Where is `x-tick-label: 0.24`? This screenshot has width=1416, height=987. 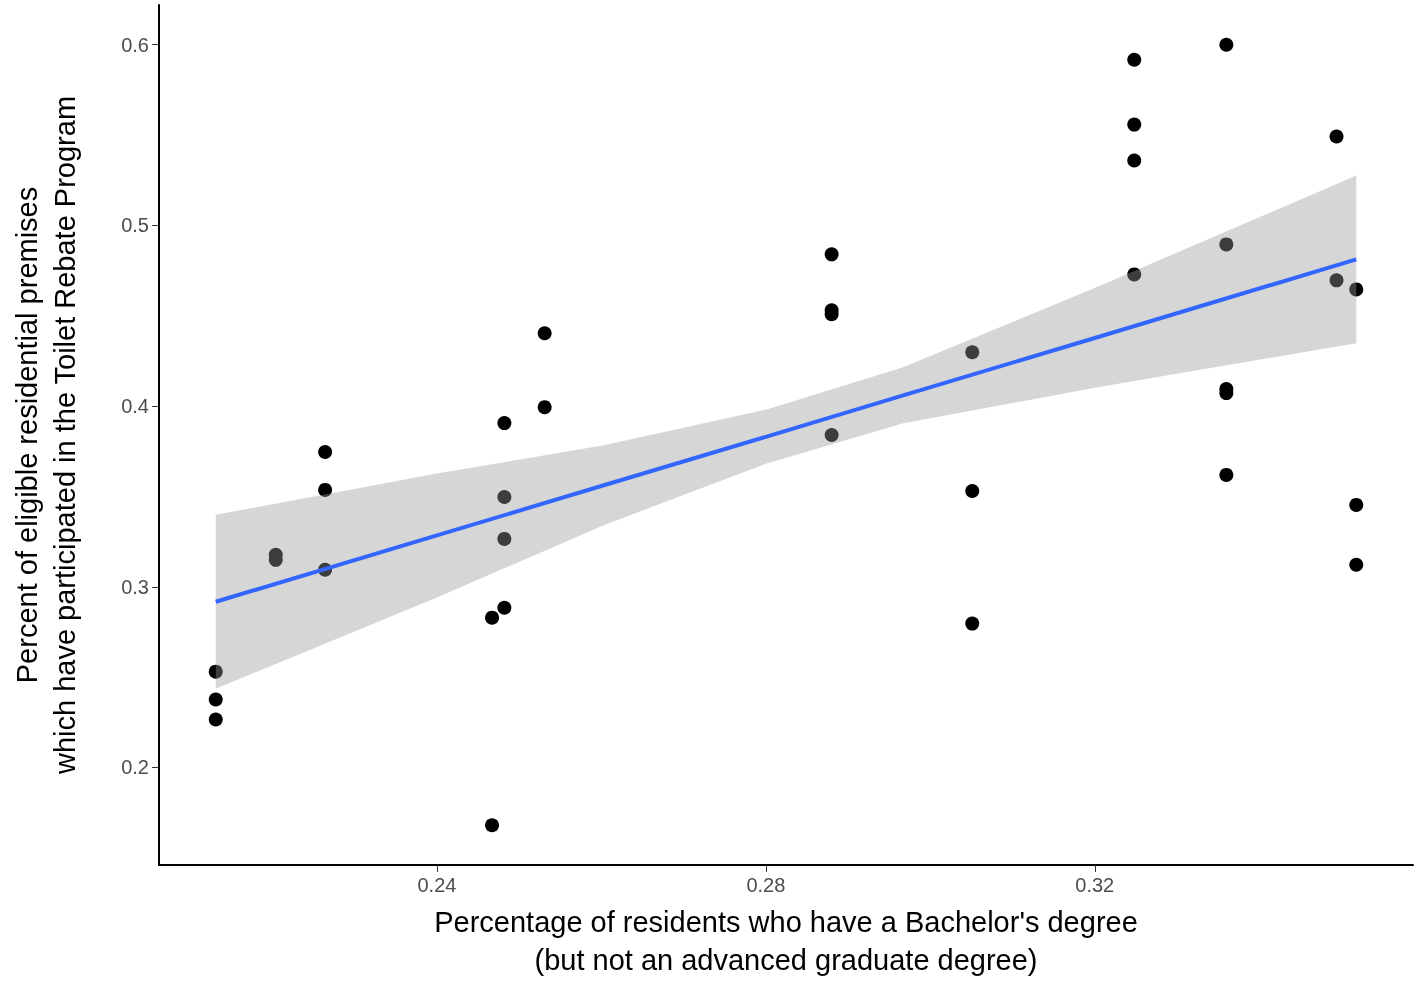 x-tick-label: 0.24 is located at coordinates (437, 885).